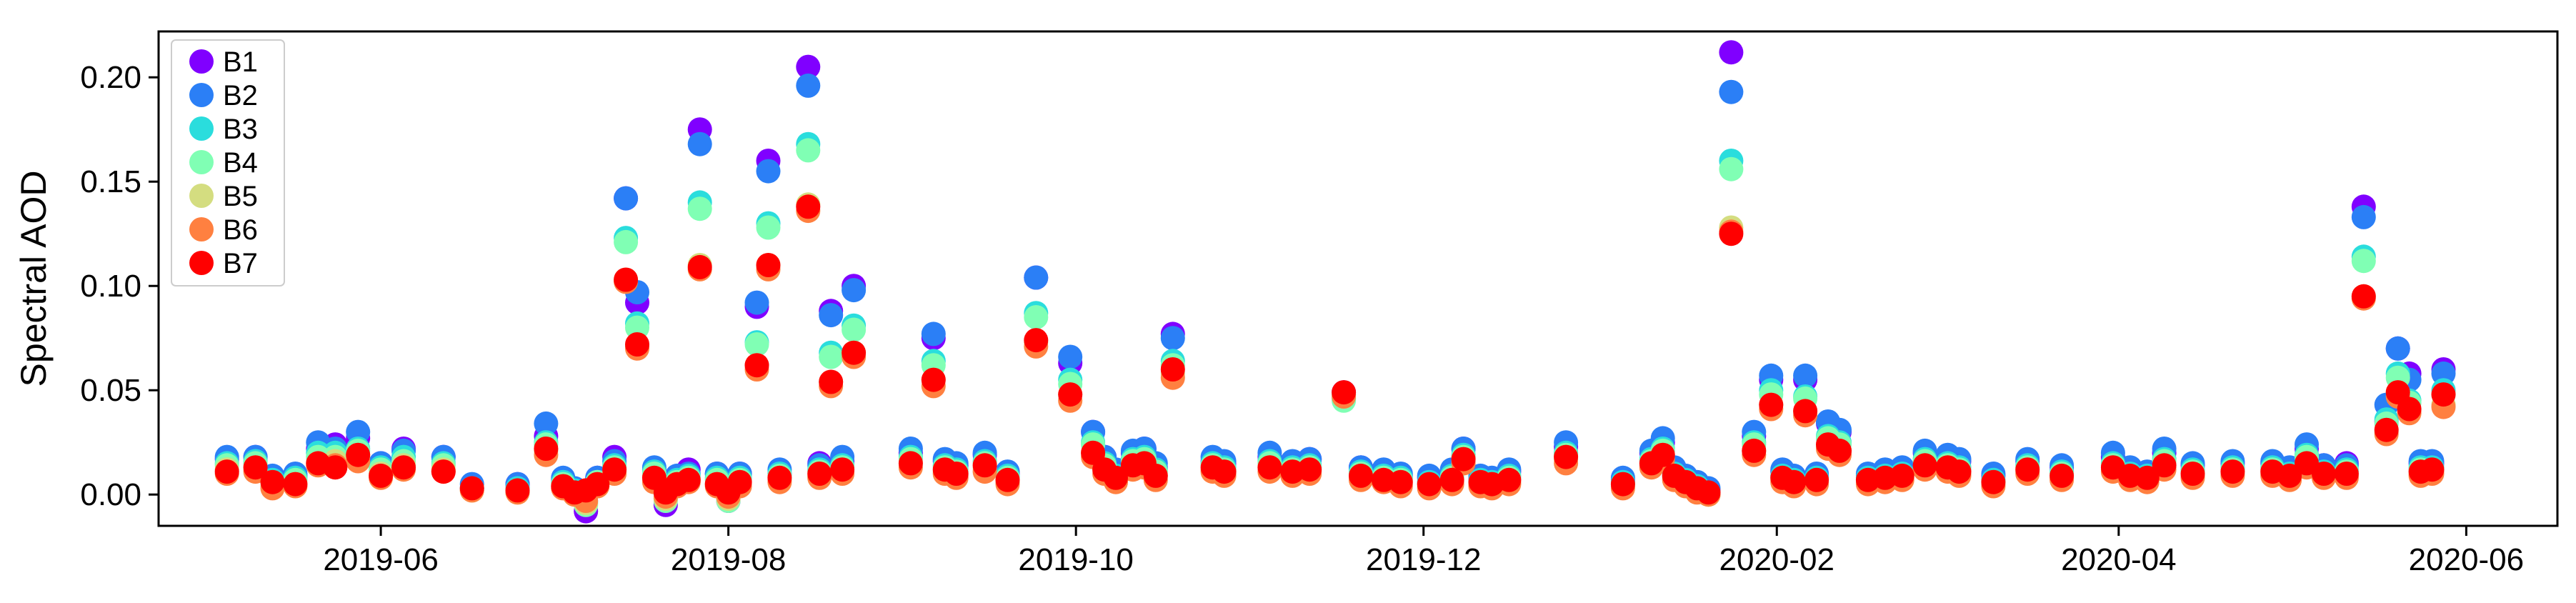 The height and width of the screenshot is (603, 2576). What do you see at coordinates (240, 263) in the screenshot?
I see `legend-label-b7: B7` at bounding box center [240, 263].